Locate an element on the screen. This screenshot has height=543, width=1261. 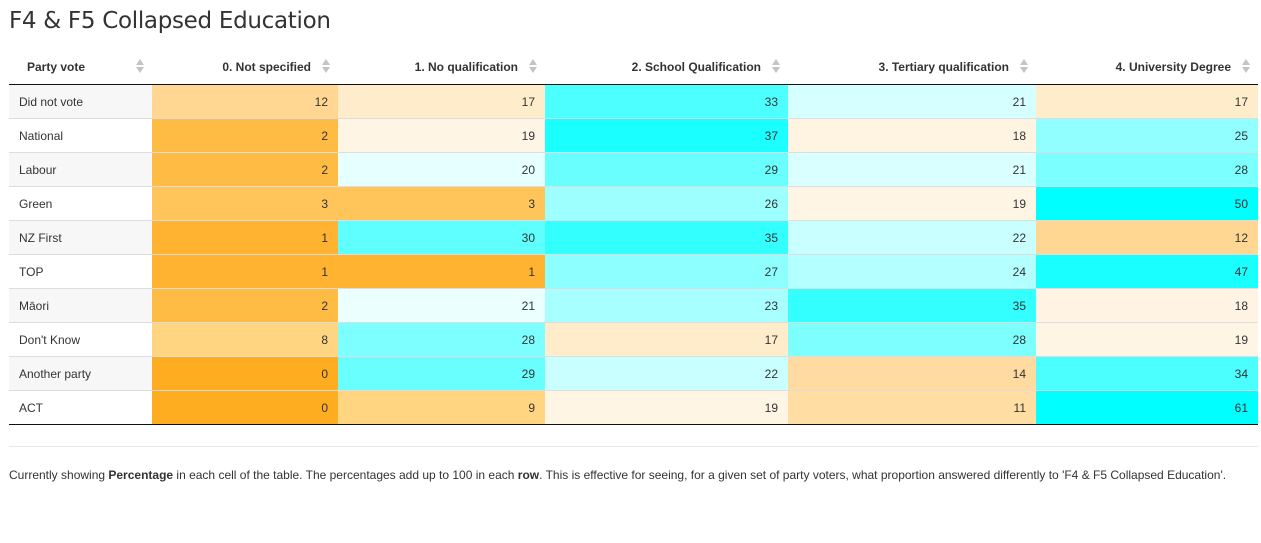
table-row: Did not vote 12 17 33 21 17 is located at coordinates (633, 101).